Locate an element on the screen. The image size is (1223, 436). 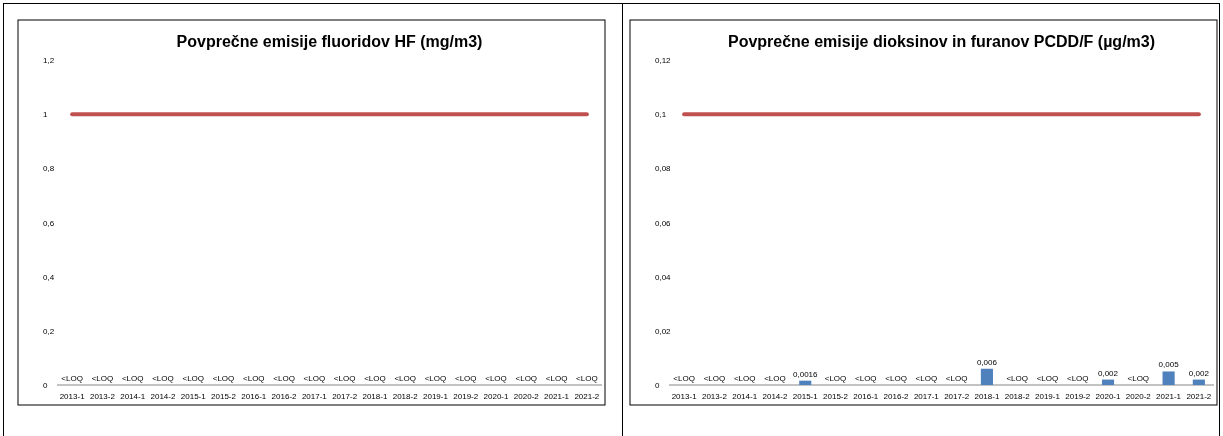
data-label: 0,005 is located at coordinates (1169, 365).